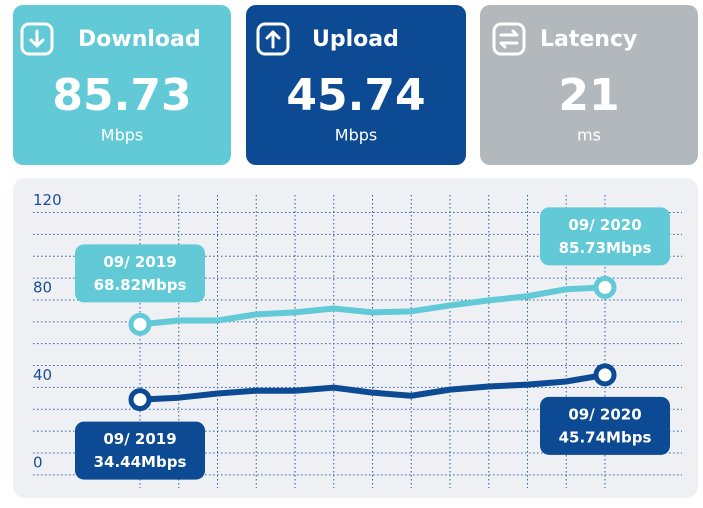  What do you see at coordinates (140, 285) in the screenshot?
I see `annotation-value: 68.82Mbps` at bounding box center [140, 285].